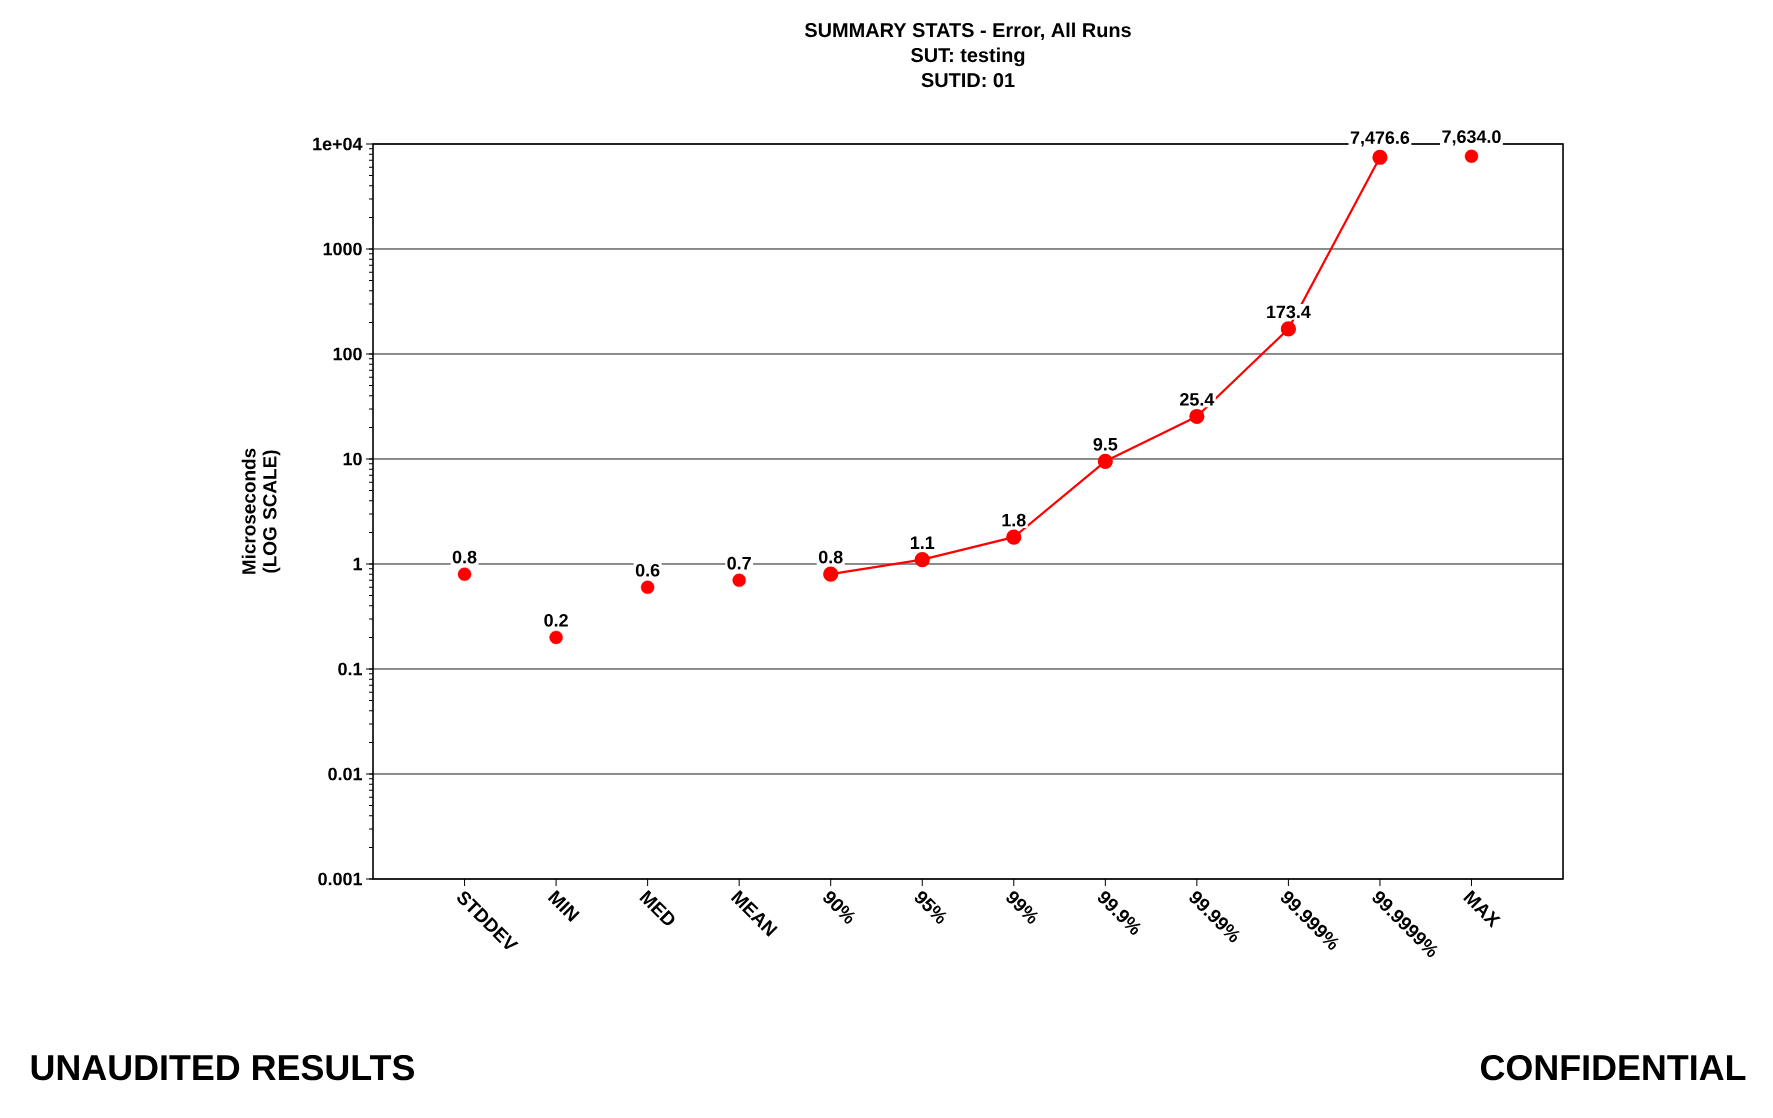  I want to click on data-label: 9.5, so click(1105, 444).